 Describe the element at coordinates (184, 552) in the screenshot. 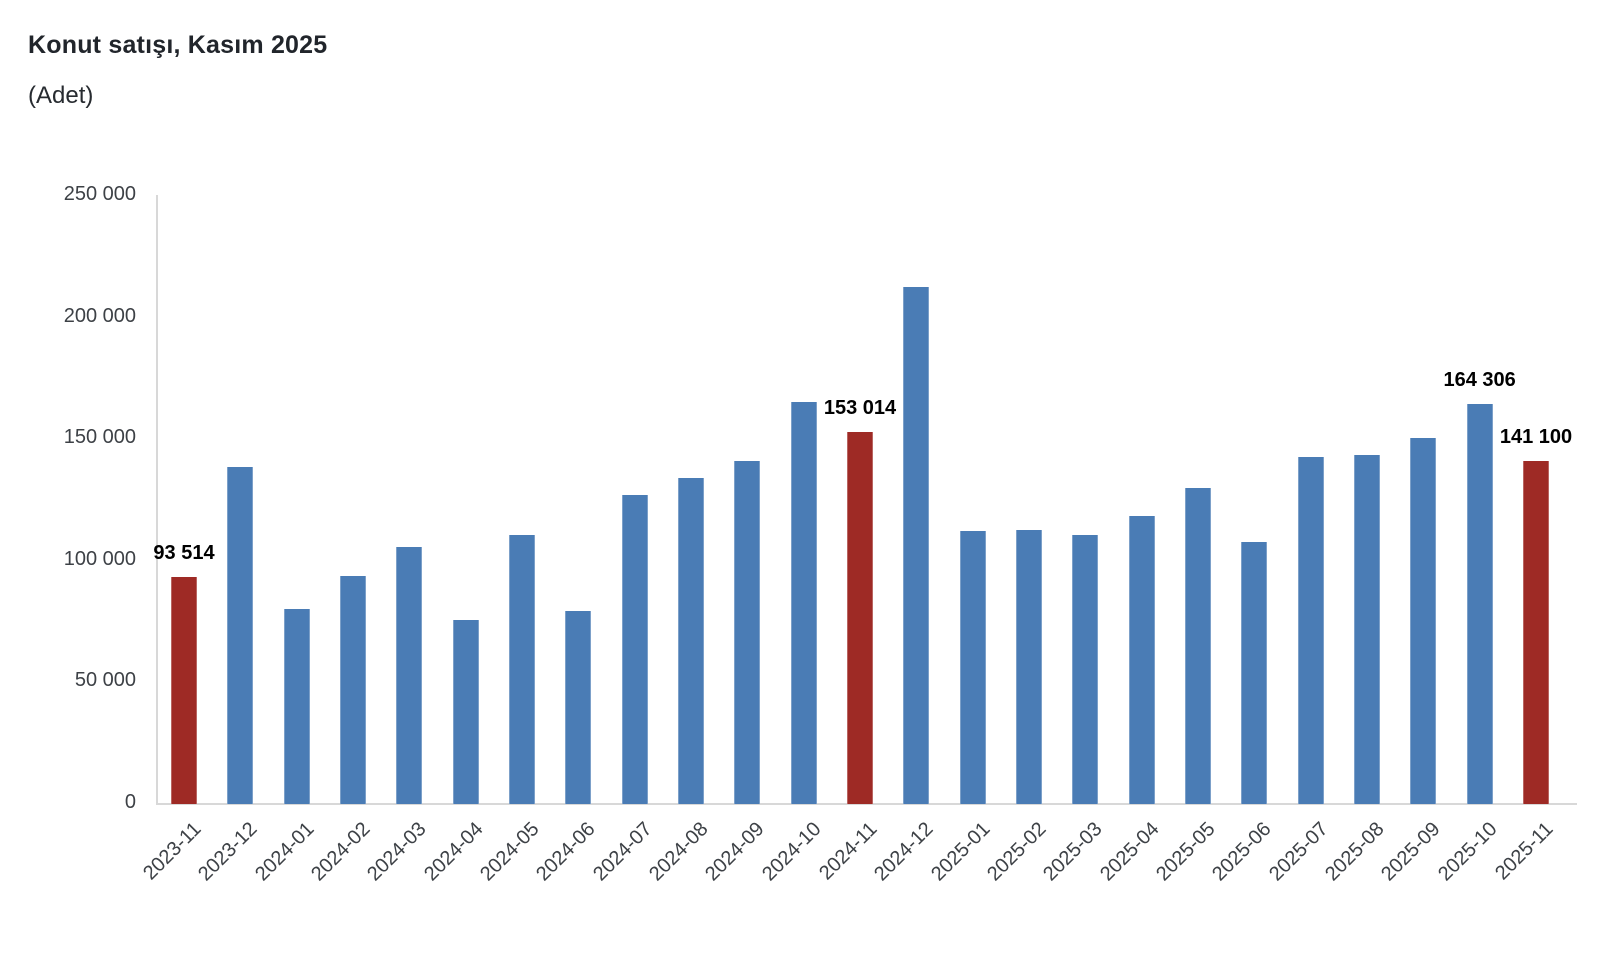

I see `data-label-2023-11: 93 514` at that location.